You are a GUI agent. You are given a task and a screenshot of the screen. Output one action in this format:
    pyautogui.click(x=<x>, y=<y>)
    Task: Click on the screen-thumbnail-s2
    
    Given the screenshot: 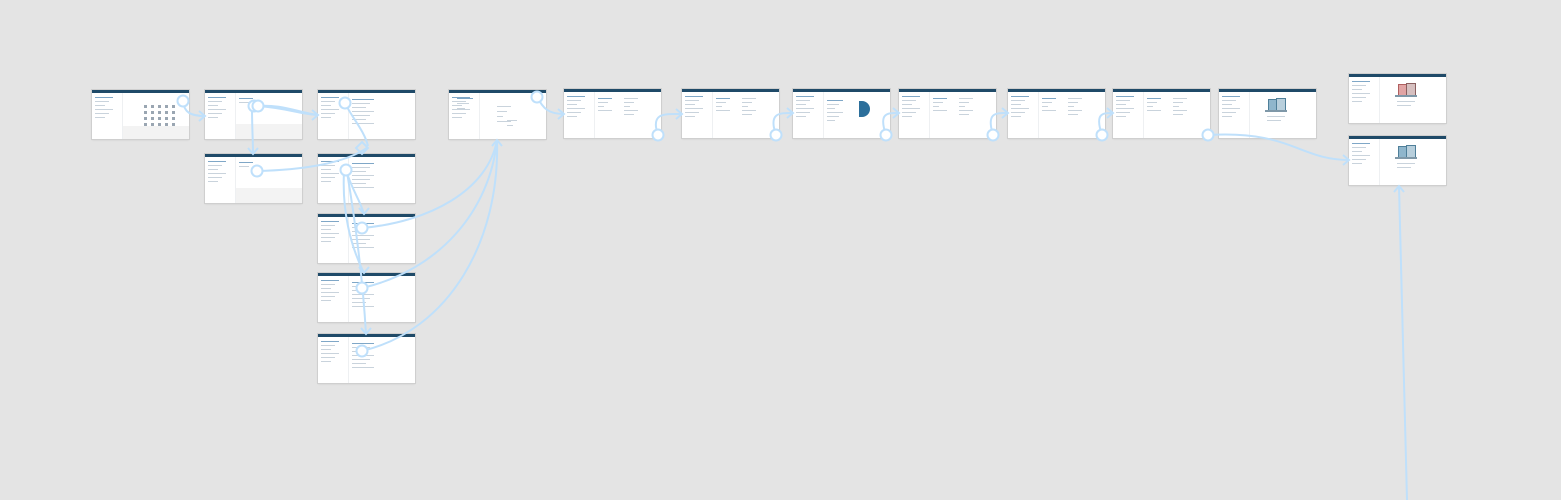 What is the action you would take?
    pyautogui.click(x=253, y=114)
    